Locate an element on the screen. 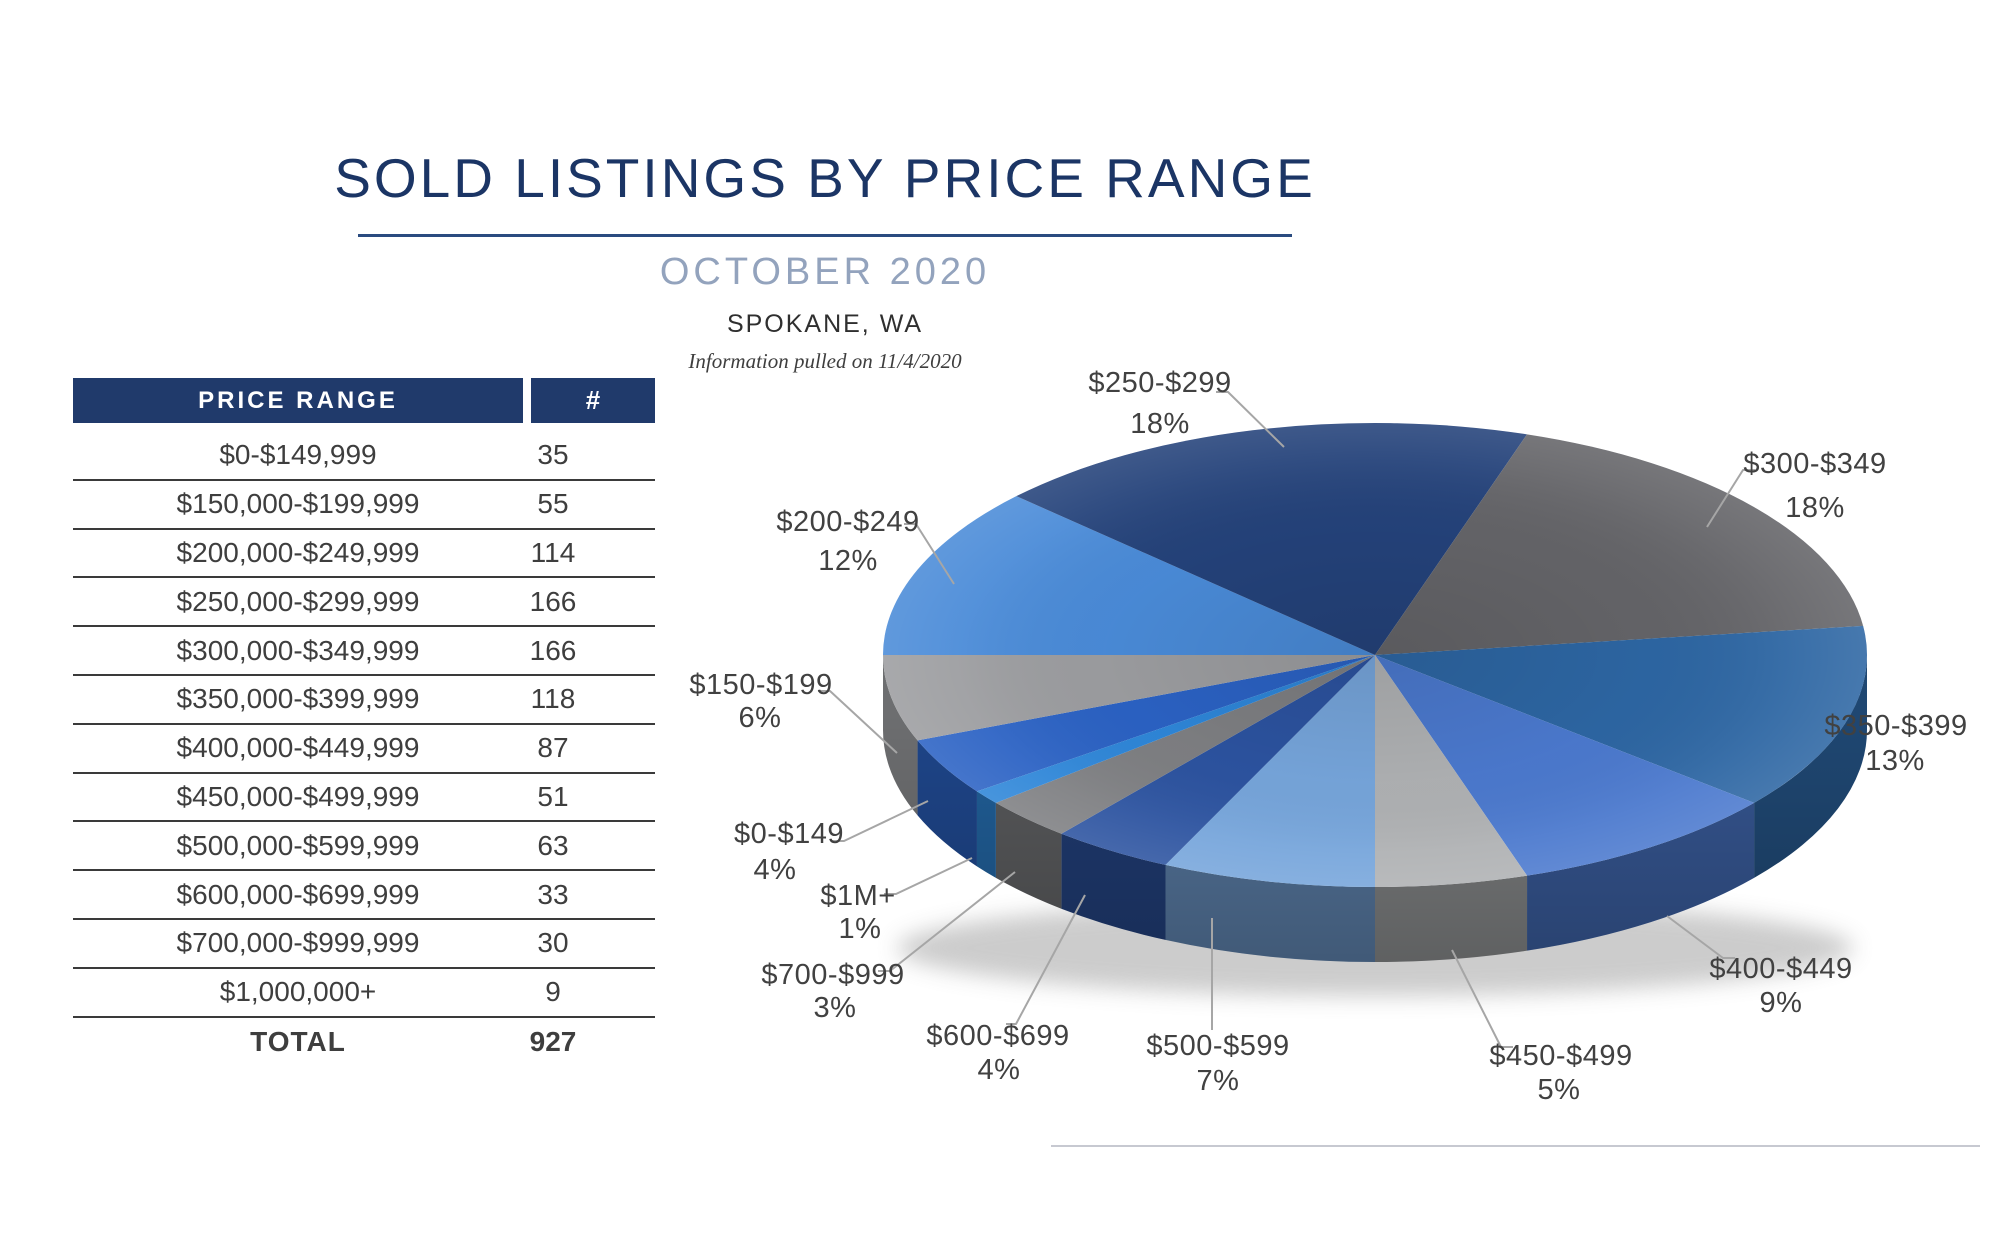  price-range-cell: $350,000-$399,999 is located at coordinates (298, 699).